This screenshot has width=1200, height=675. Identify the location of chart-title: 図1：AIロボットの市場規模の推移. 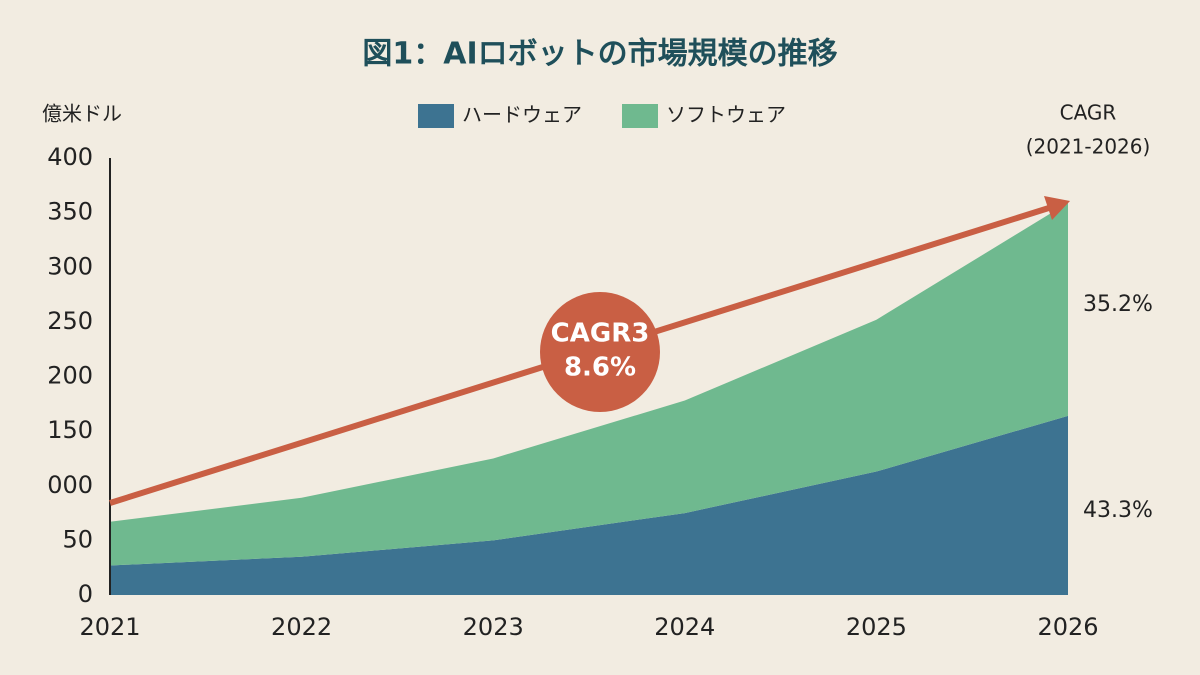
(599, 54).